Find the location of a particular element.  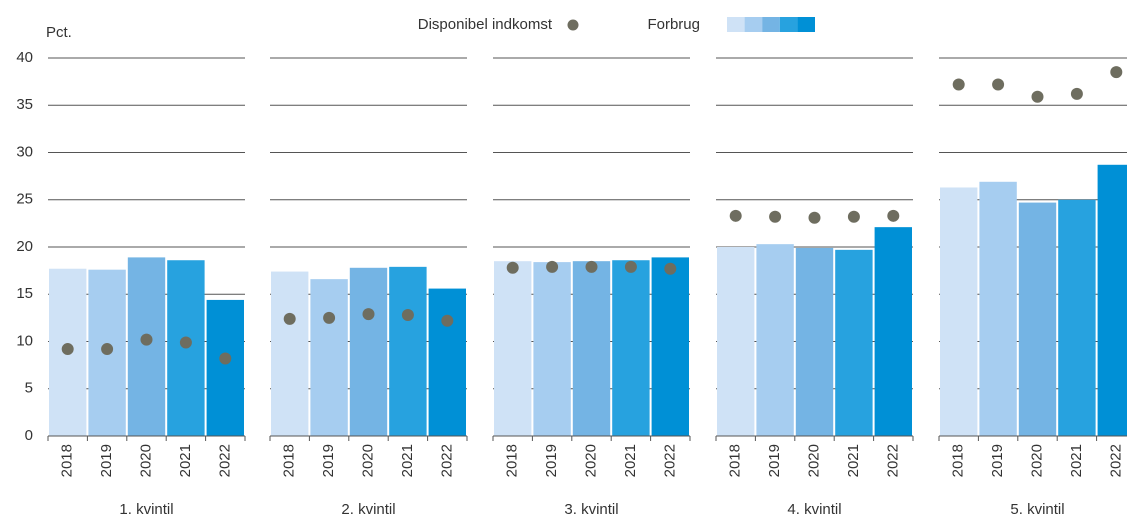

y-tick-label: 15 is located at coordinates (24, 293).